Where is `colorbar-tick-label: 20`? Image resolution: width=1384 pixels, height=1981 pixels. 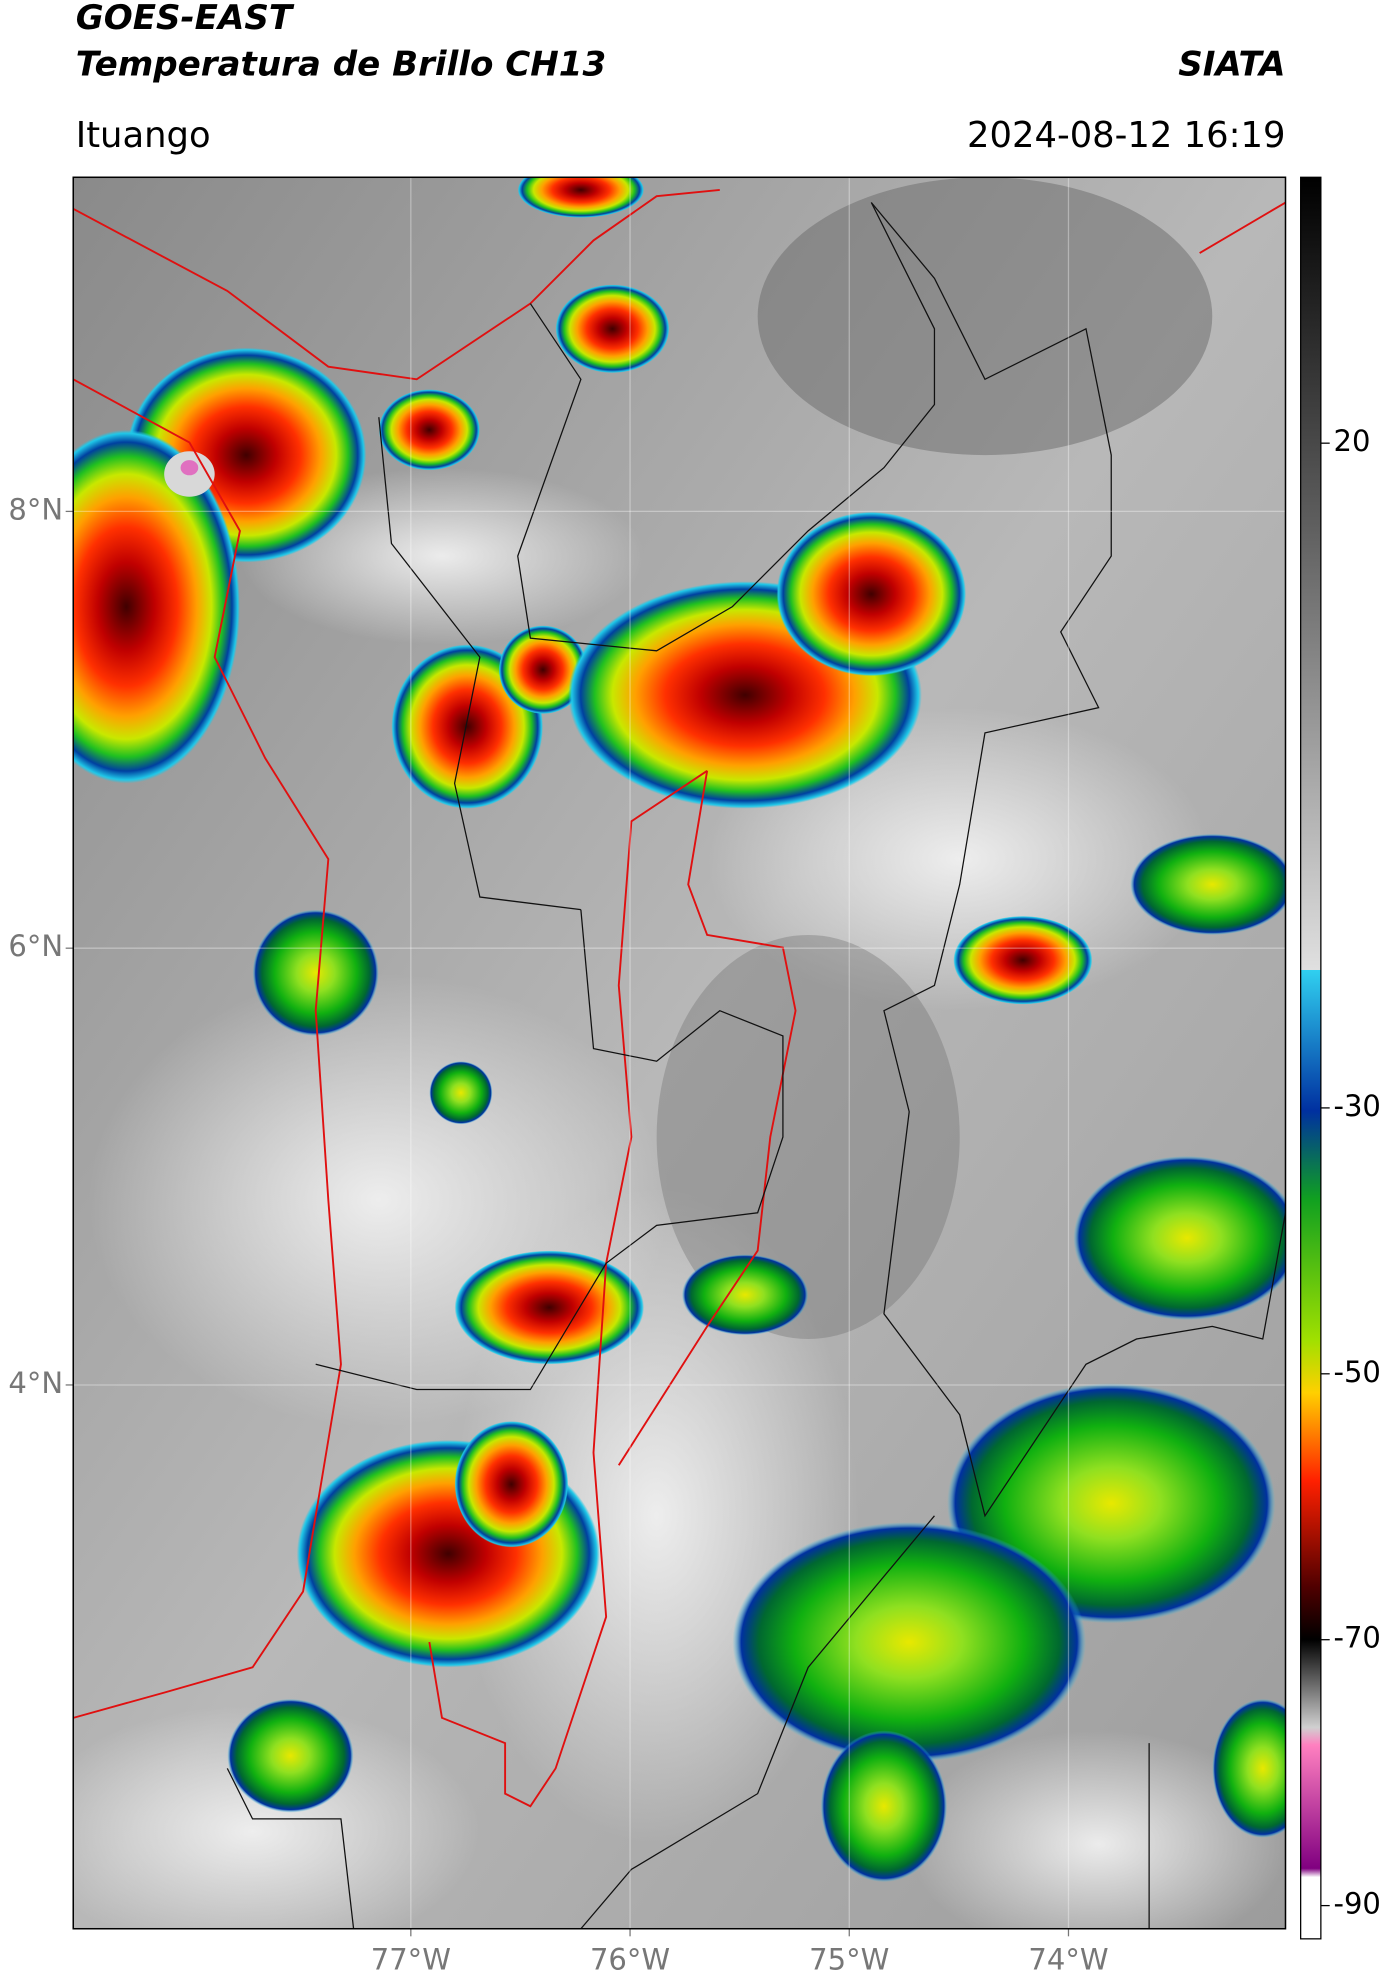
colorbar-tick-label: 20 is located at coordinates (1351, 441).